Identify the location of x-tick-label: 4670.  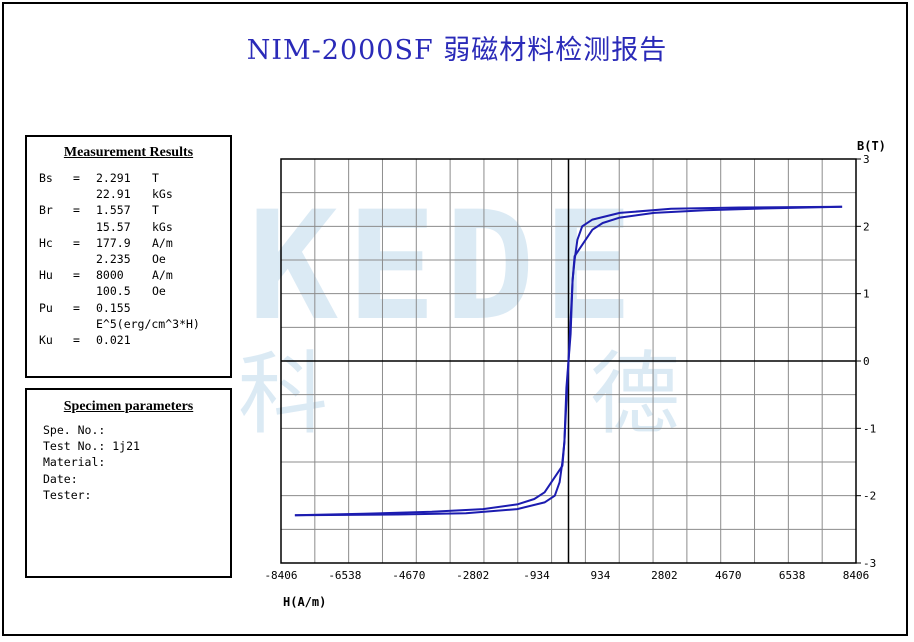
(728, 575).